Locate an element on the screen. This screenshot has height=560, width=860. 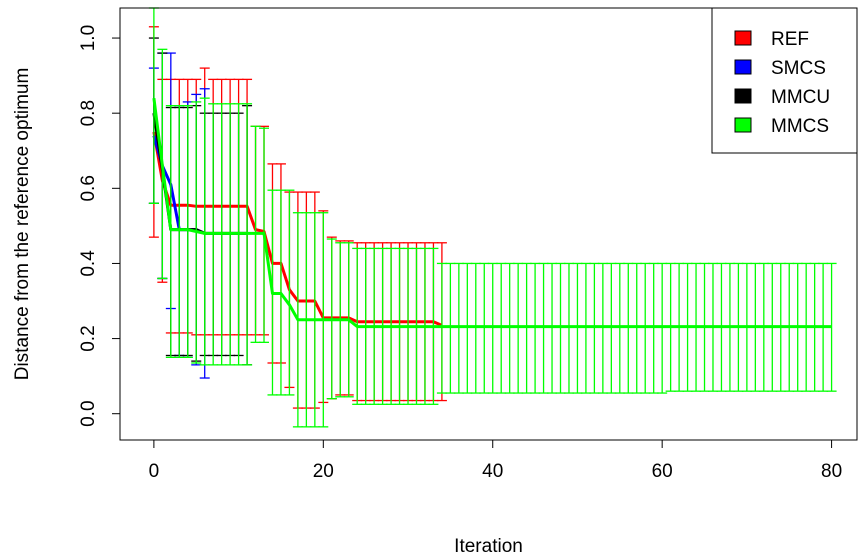
legend-item-smcs: SMCS is located at coordinates (780, 68).